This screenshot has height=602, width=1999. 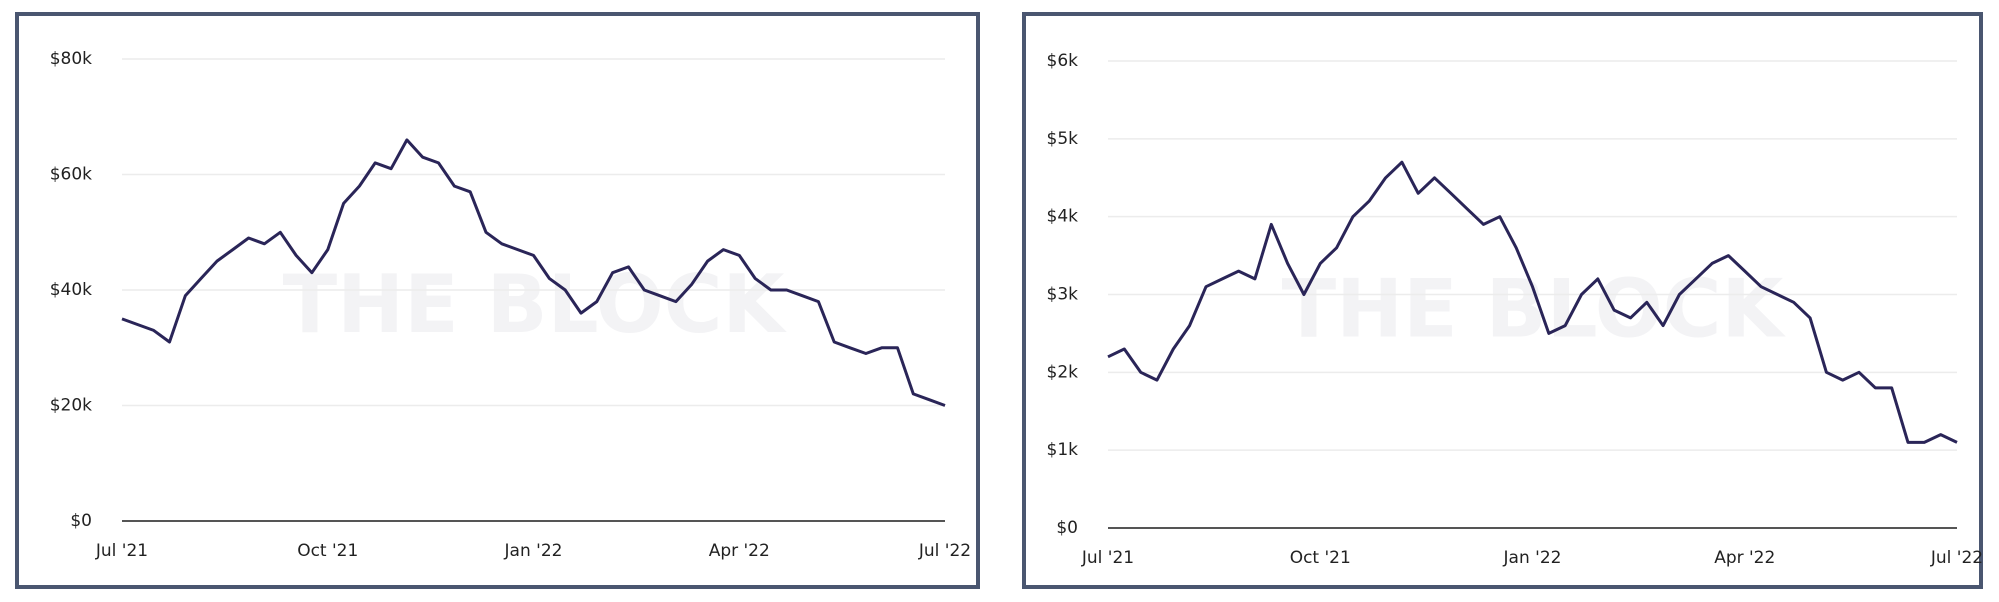 I want to click on y-tick-label: $1k, so click(x=1063, y=450).